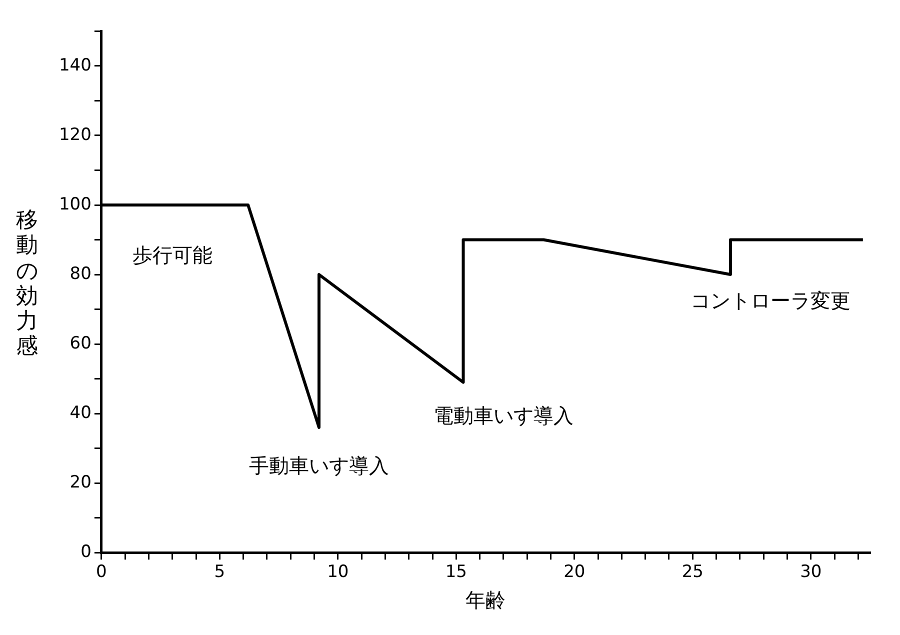 The image size is (900, 635). Describe the element at coordinates (575, 572) in the screenshot. I see `x-tick-label: 20` at that location.